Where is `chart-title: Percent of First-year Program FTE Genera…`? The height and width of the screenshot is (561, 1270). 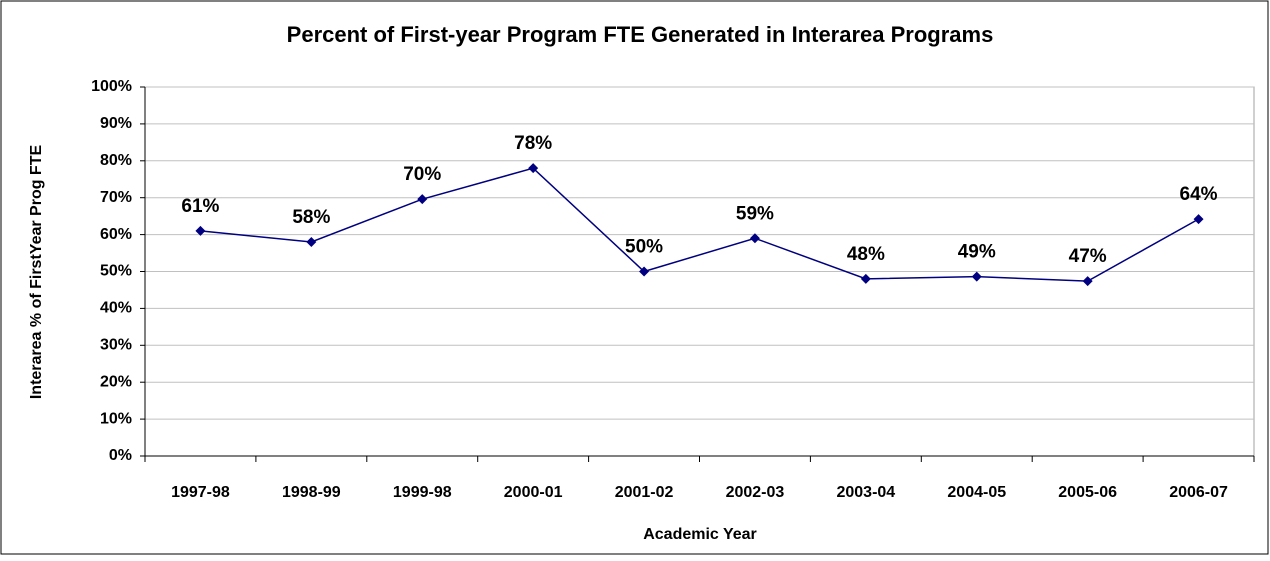 chart-title: Percent of First-year Program FTE Genera… is located at coordinates (640, 34).